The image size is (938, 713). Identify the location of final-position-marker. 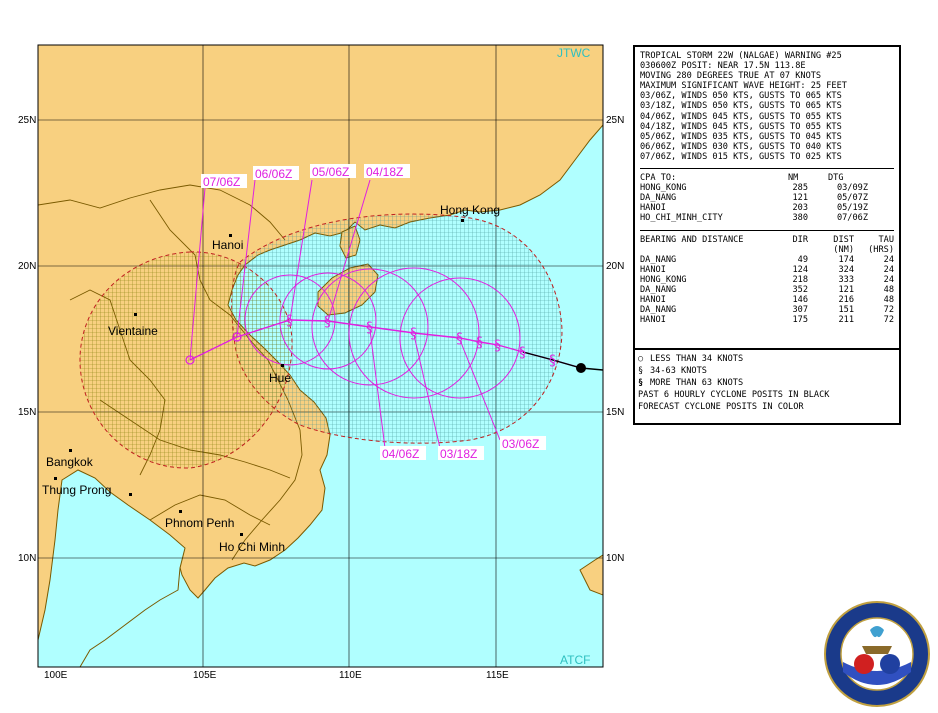
(190, 360).